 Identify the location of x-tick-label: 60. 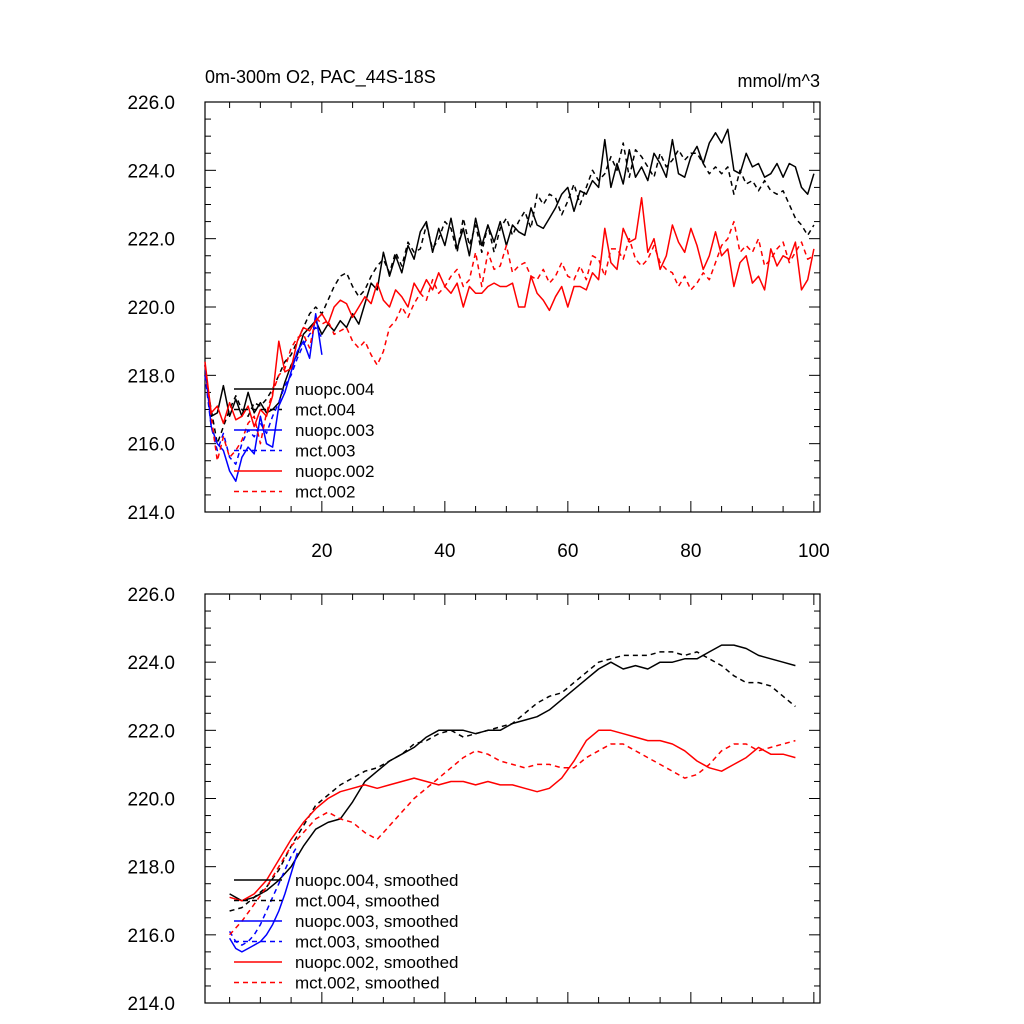
(567, 551).